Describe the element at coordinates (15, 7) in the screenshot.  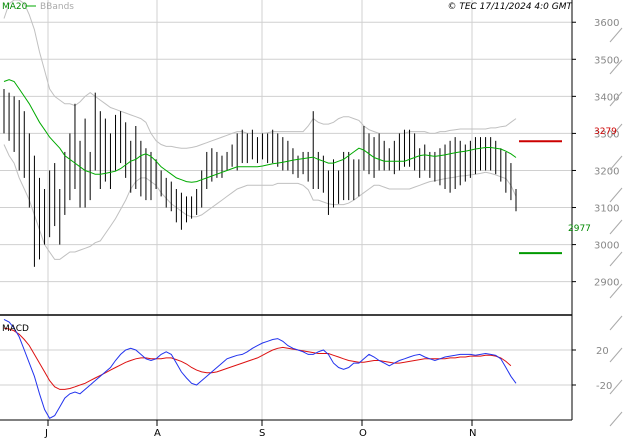
I see `ma-label: MA20` at that location.